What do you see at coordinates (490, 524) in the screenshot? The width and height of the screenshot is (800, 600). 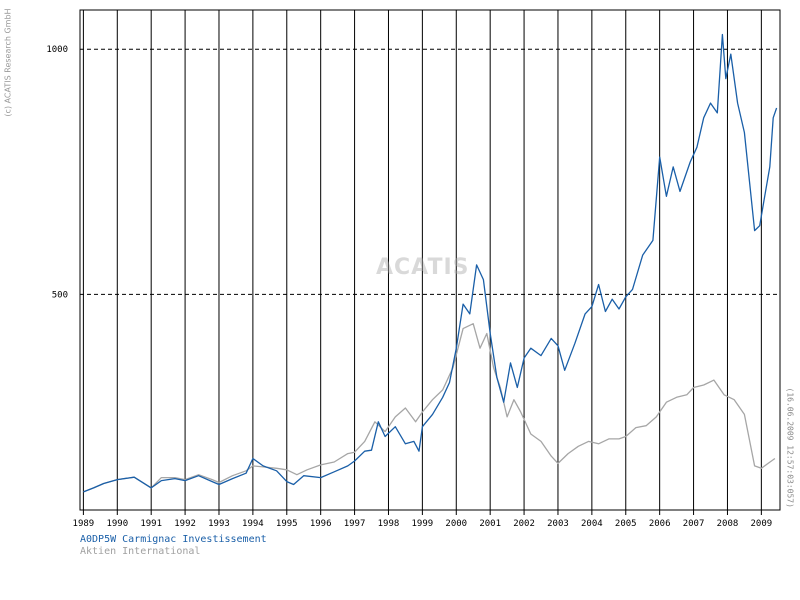 I see `x-tick-label: 2001` at bounding box center [490, 524].